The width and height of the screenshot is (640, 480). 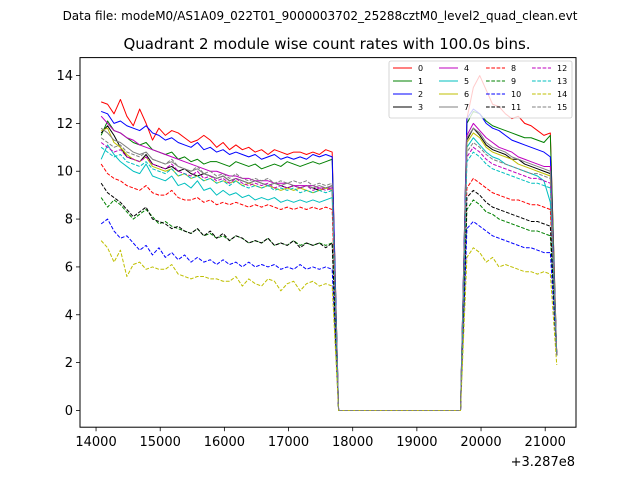 What do you see at coordinates (64, 76) in the screenshot?
I see `y-tick-label: 14` at bounding box center [64, 76].